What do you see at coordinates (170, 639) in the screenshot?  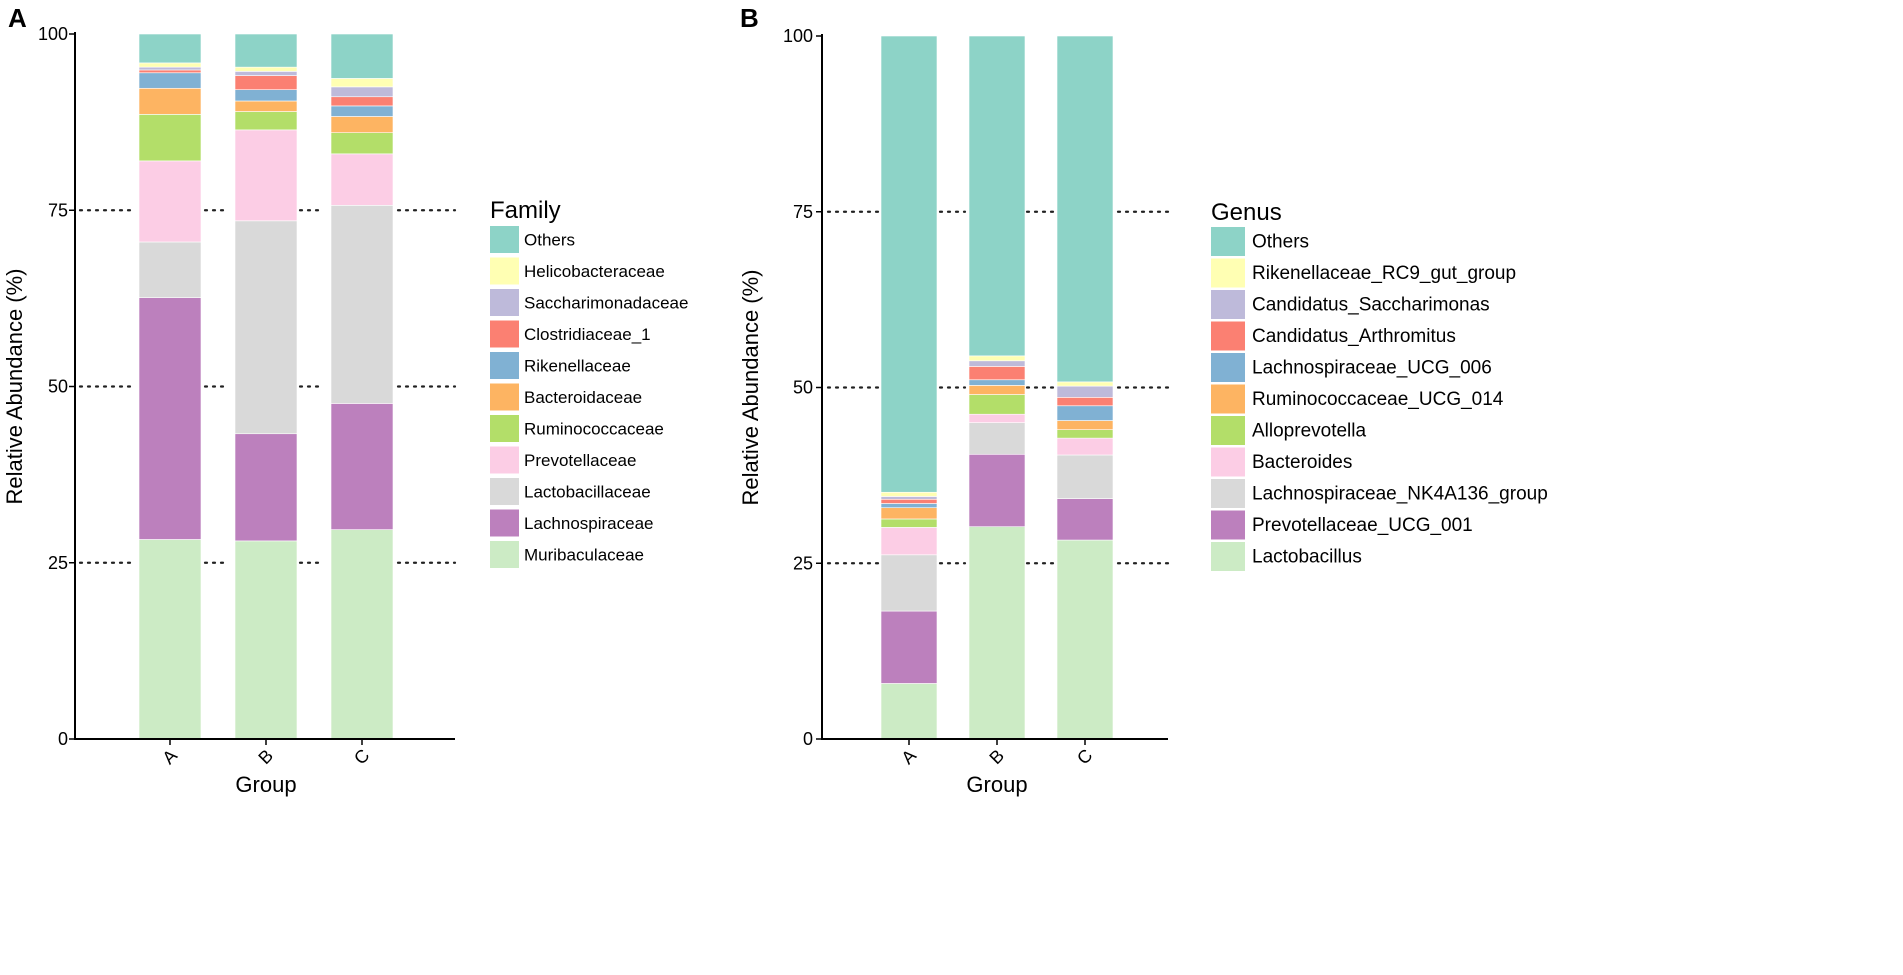 I see `bar-segment-a-muribaculaceae` at bounding box center [170, 639].